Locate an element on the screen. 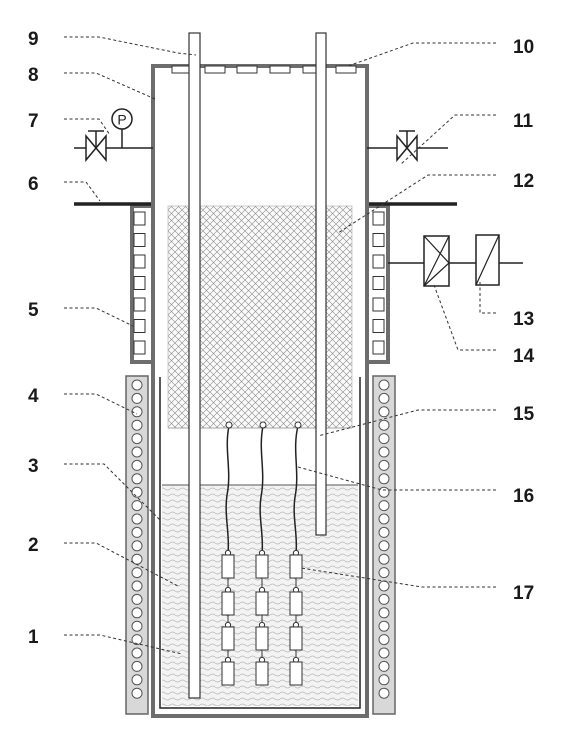 The height and width of the screenshot is (756, 585). callout-2: 2 is located at coordinates (33, 545).